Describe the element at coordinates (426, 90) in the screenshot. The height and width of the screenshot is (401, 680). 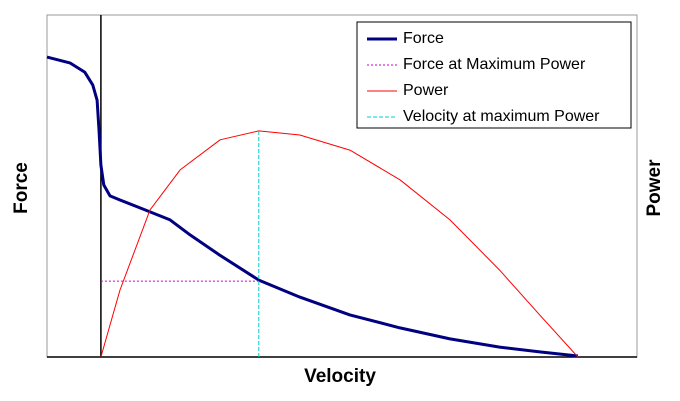
I see `legend-label: Power` at that location.